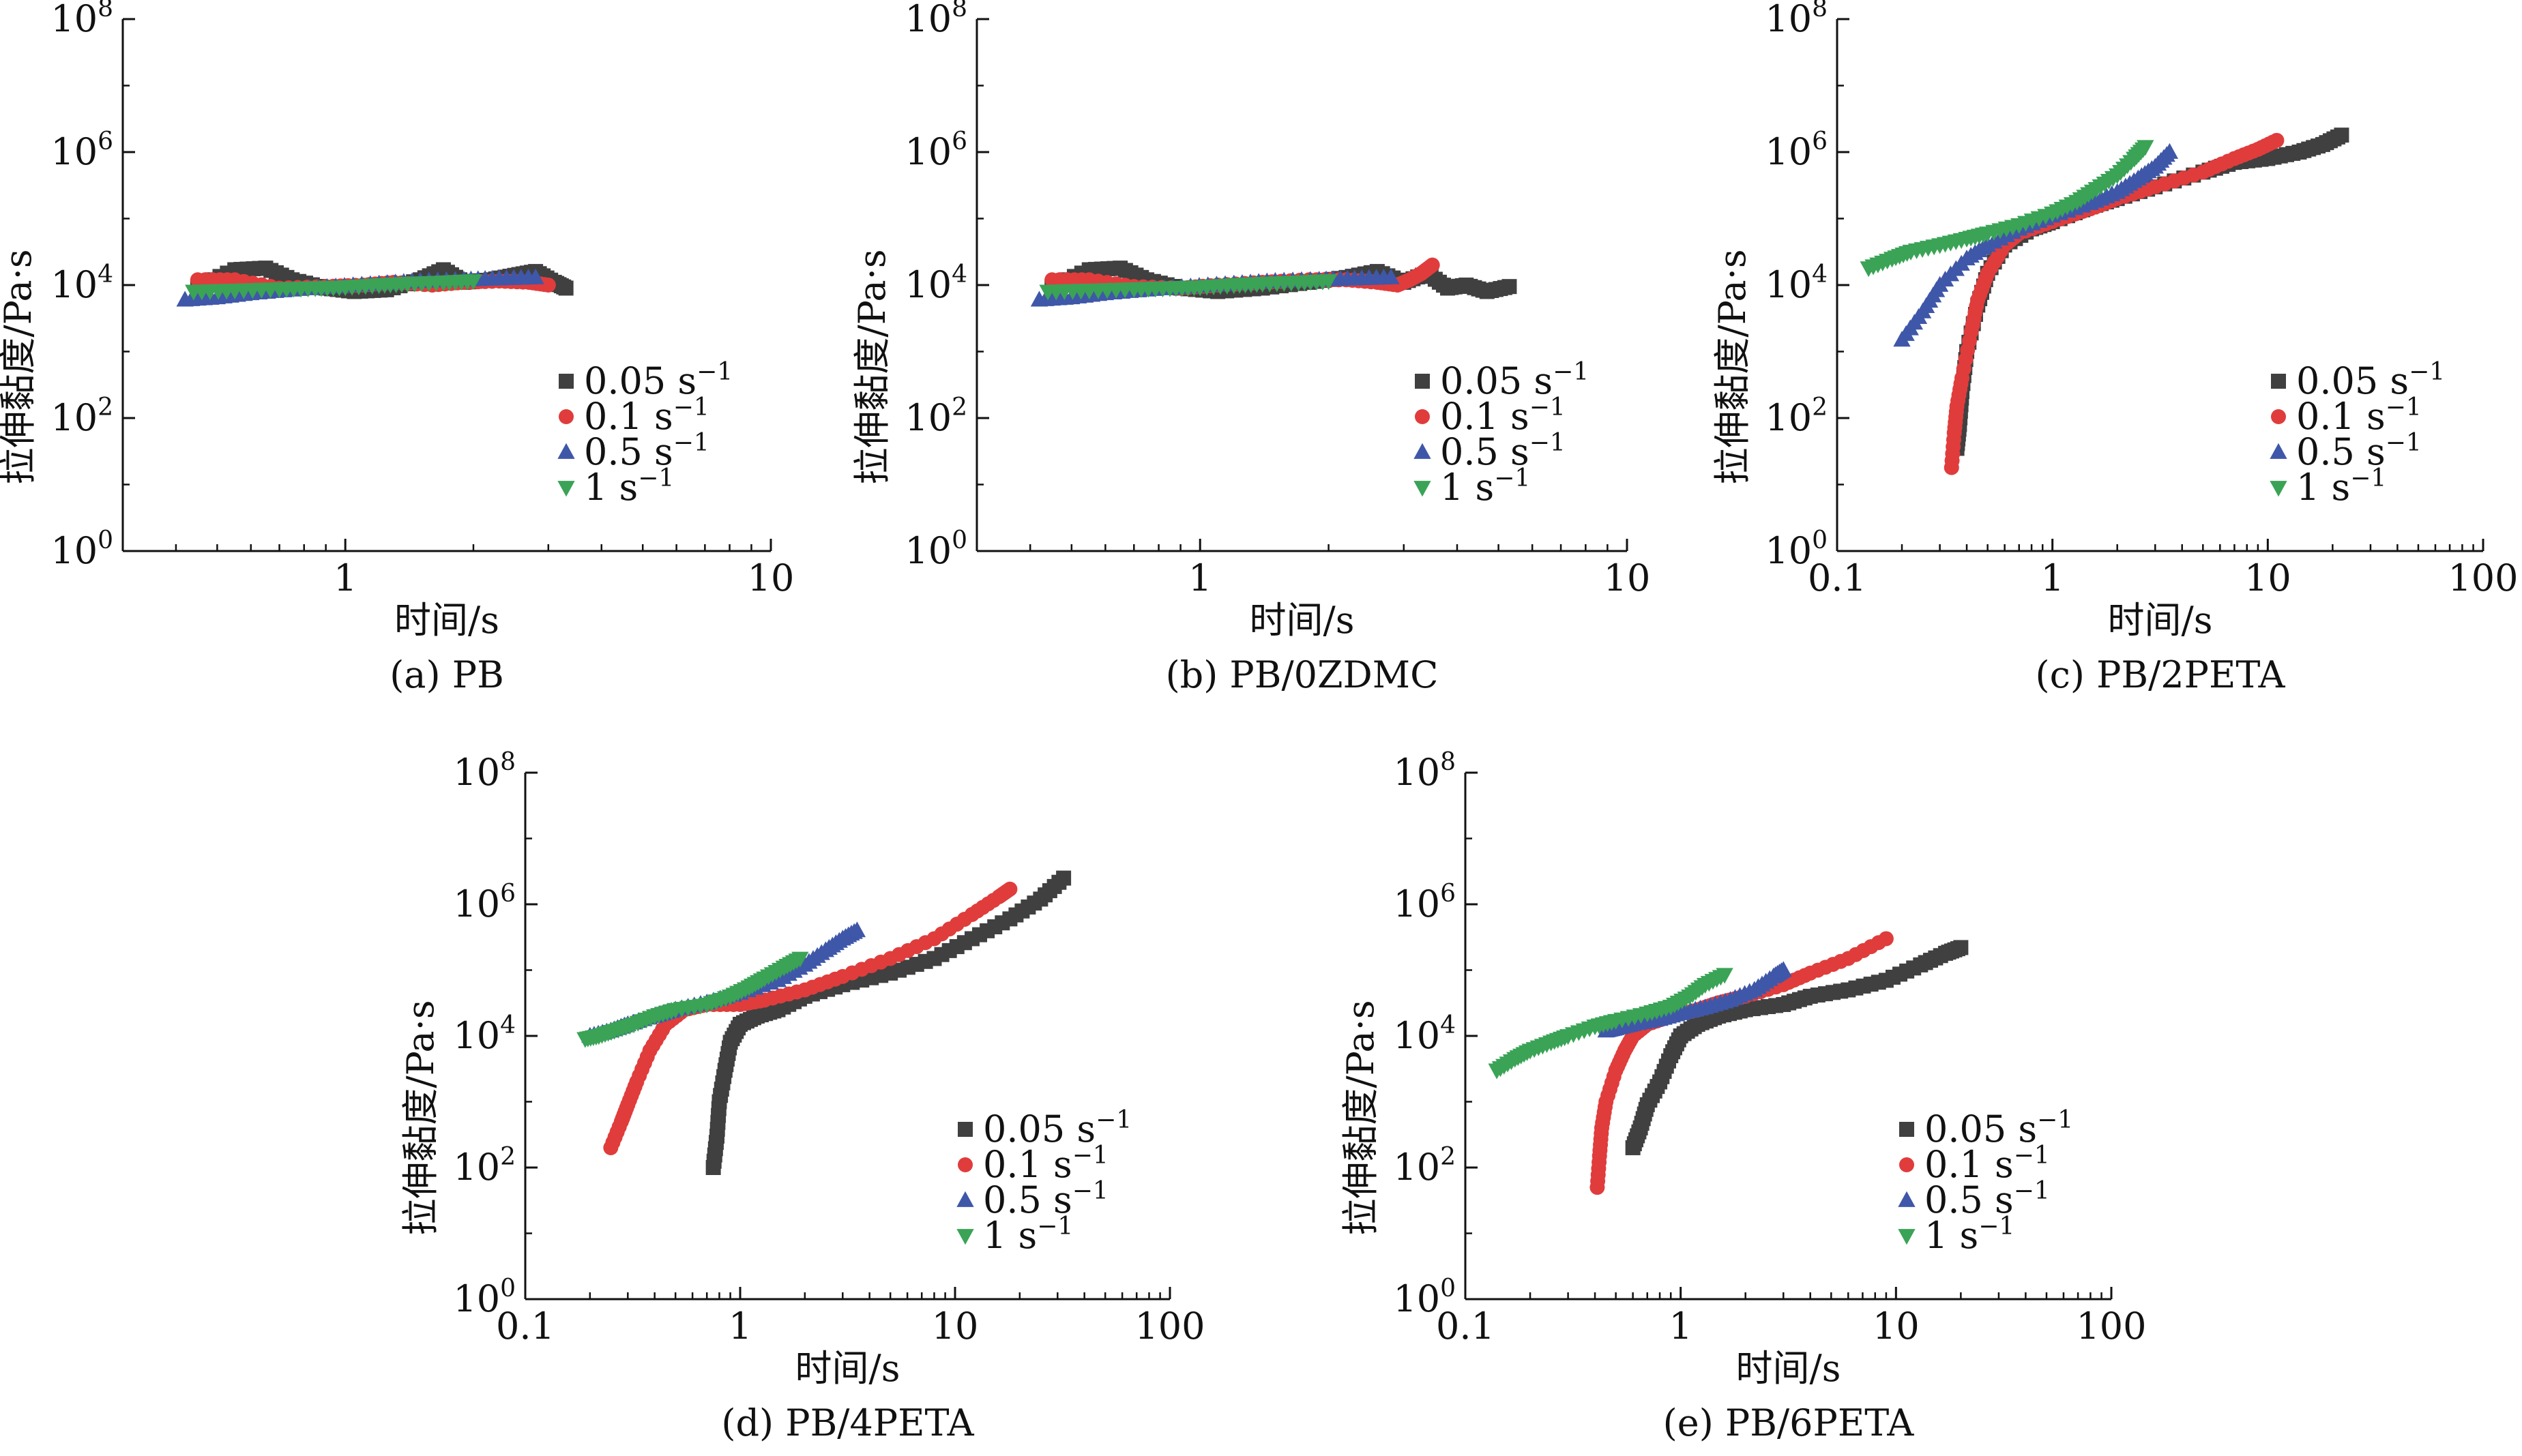 The width and height of the screenshot is (2522, 1456). I want to click on panel-caption: (b) PB/0ZDMC, so click(1302, 674).